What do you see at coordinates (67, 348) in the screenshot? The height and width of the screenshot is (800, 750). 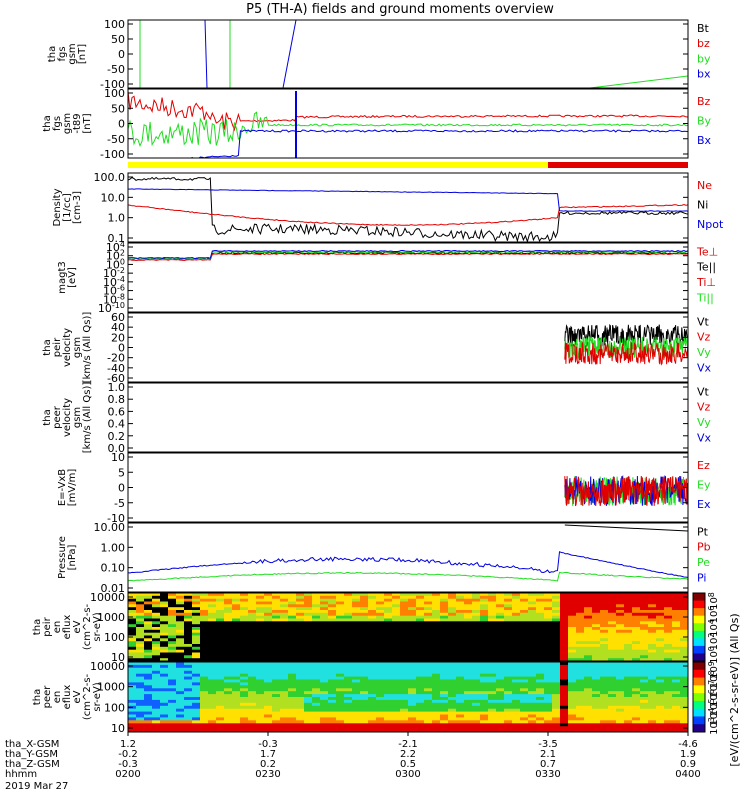 I see `y-axis-label: thapeirvelocitygsm[km/s (All Qs)]` at bounding box center [67, 348].